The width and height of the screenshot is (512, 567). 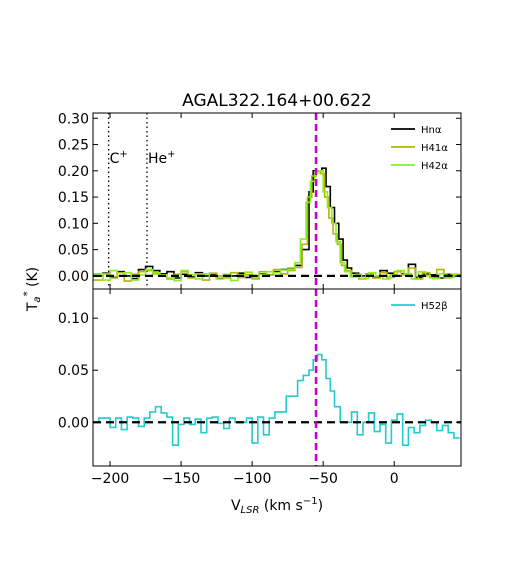 I want to click on legend-label-top-2: H42α, so click(x=434, y=166).